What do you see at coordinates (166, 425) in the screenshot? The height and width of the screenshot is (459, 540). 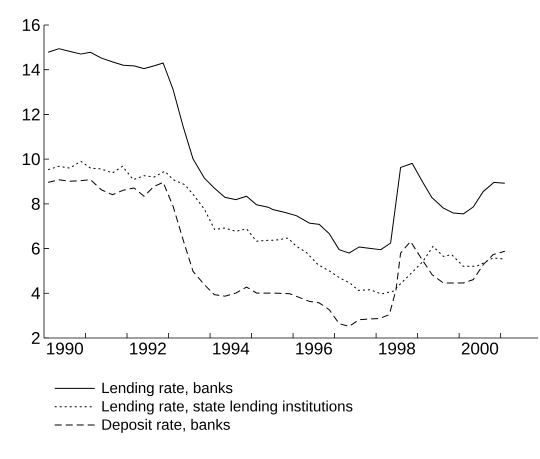 I see `legend-label: Deposit rate, banks` at bounding box center [166, 425].